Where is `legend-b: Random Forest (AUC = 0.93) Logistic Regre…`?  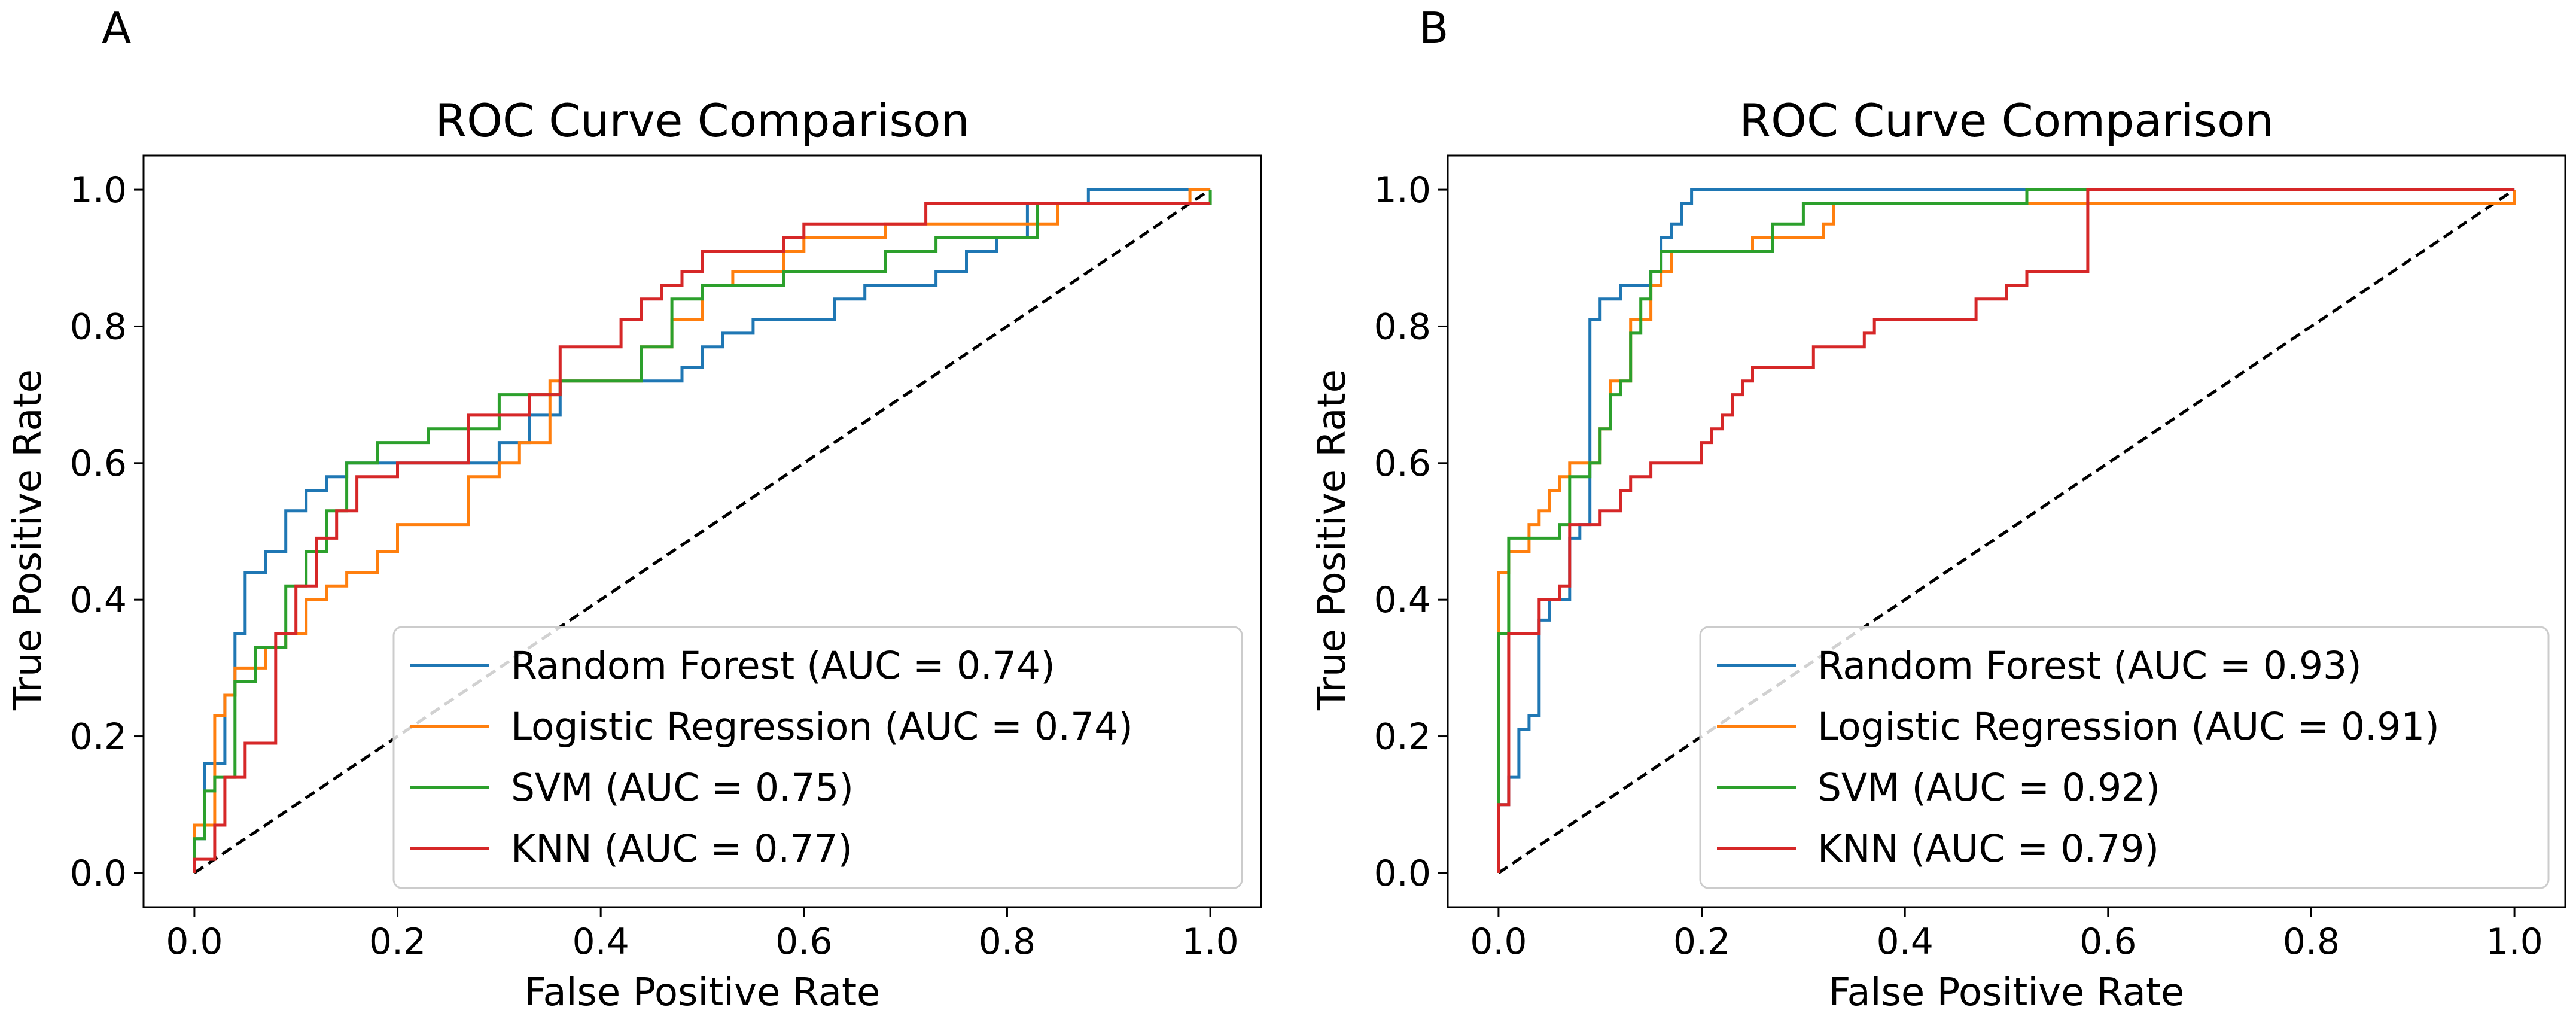
legend-b: Random Forest (AUC = 0.93) Logistic Regre… is located at coordinates (2124, 757).